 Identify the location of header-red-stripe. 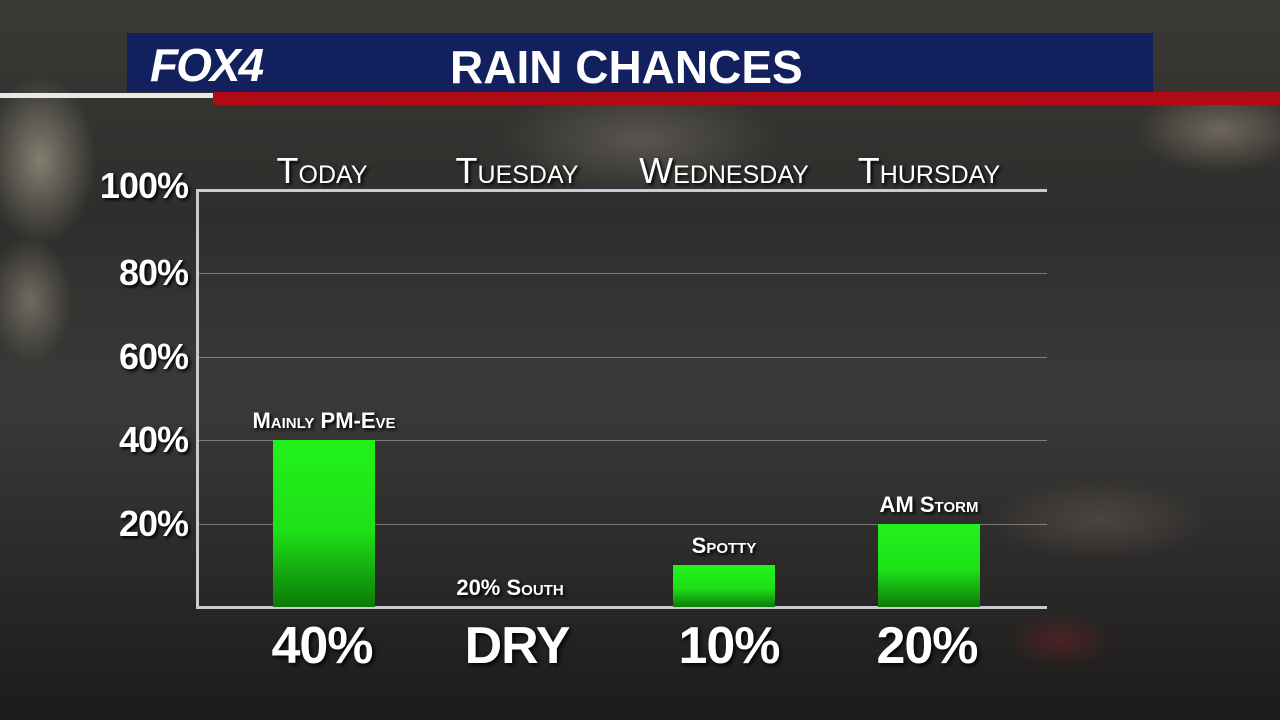
(746, 98).